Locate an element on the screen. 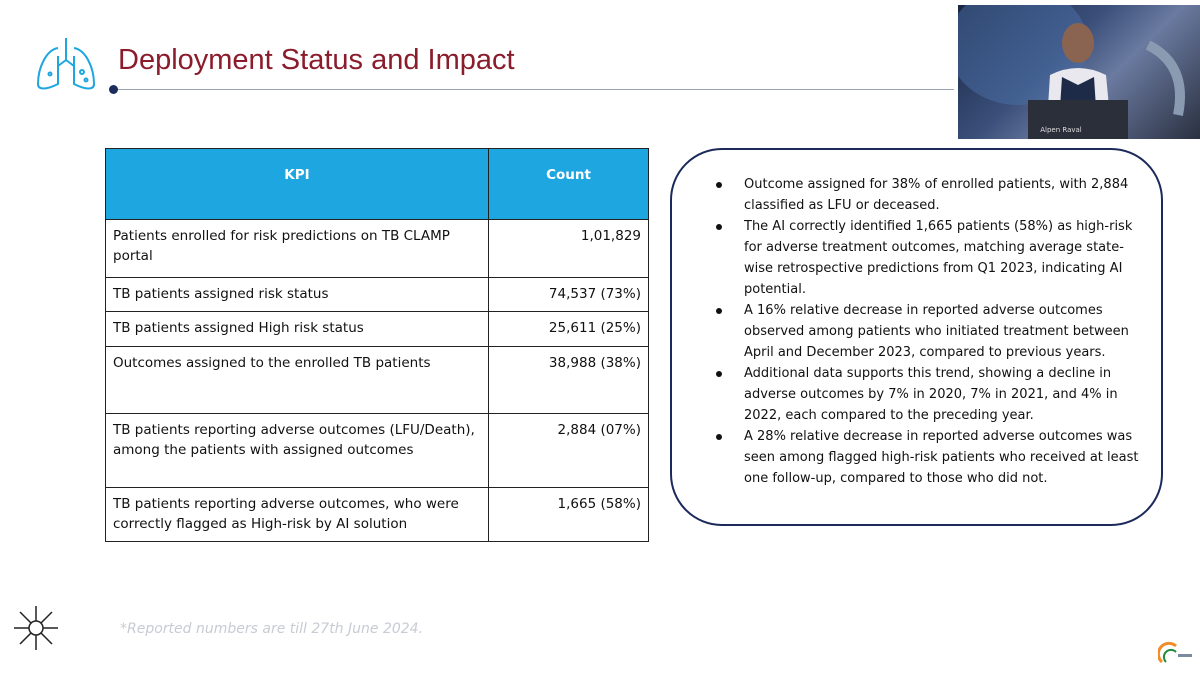 This screenshot has width=1200, height=673. count-cell: 25,611 (25%) is located at coordinates (568, 329).